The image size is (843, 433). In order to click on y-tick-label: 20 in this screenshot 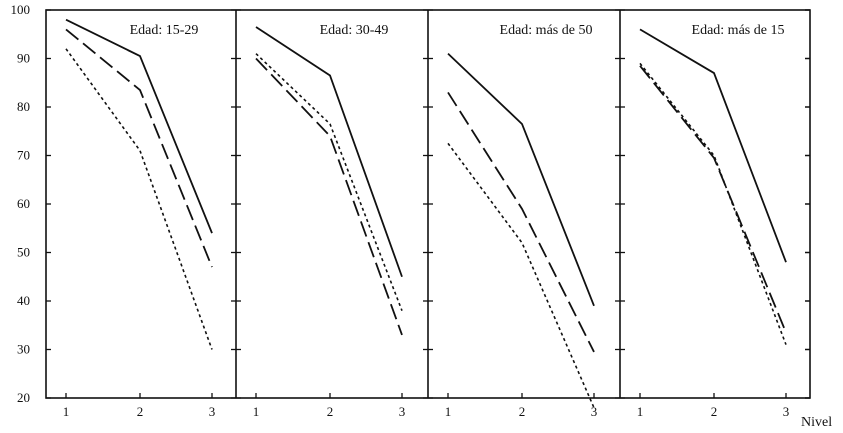, I will do `click(23, 397)`.